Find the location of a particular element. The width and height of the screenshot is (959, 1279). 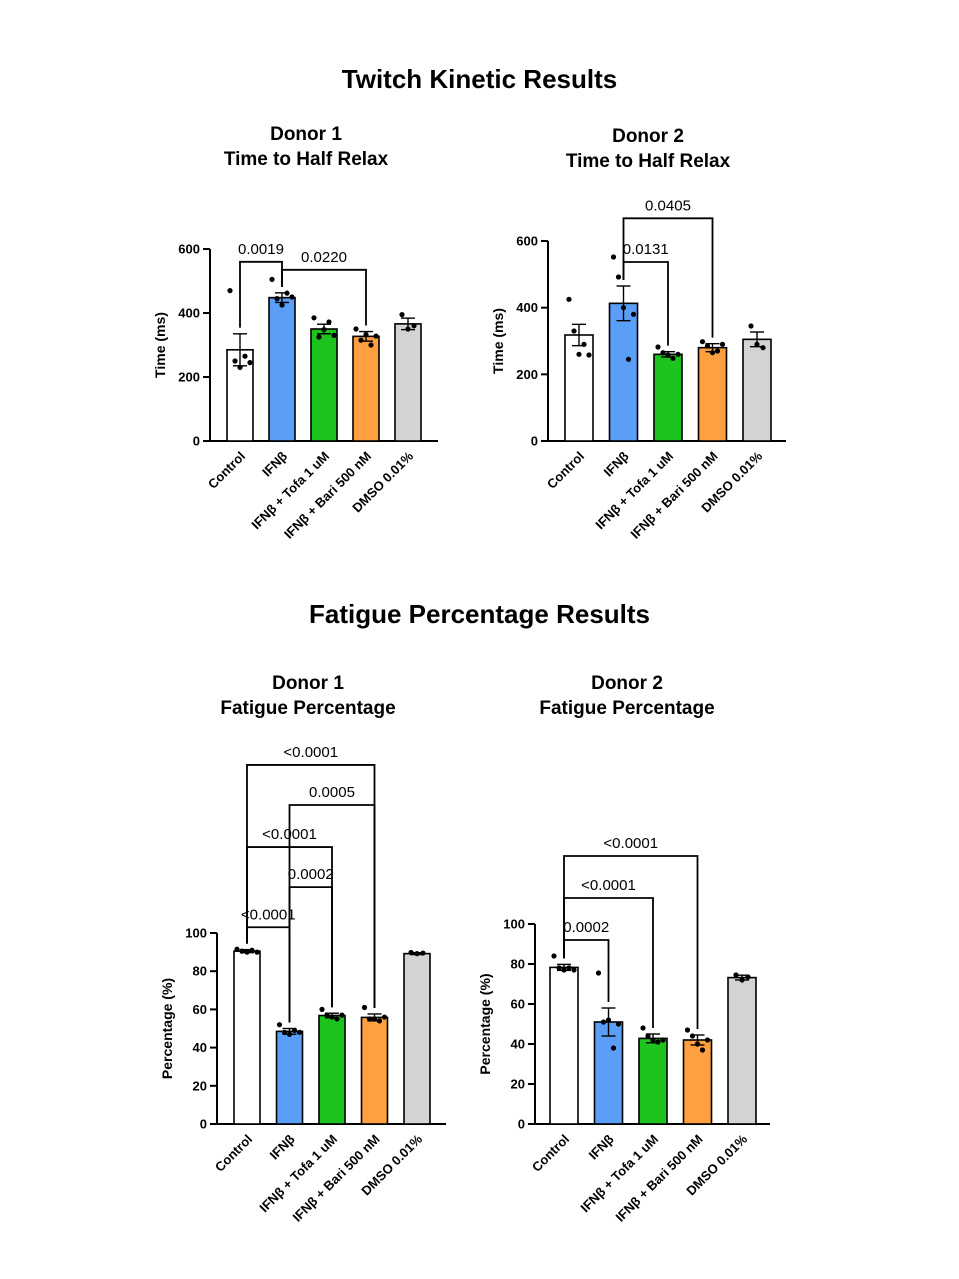

y-axis-label: Time (ms) is located at coordinates (160, 345).